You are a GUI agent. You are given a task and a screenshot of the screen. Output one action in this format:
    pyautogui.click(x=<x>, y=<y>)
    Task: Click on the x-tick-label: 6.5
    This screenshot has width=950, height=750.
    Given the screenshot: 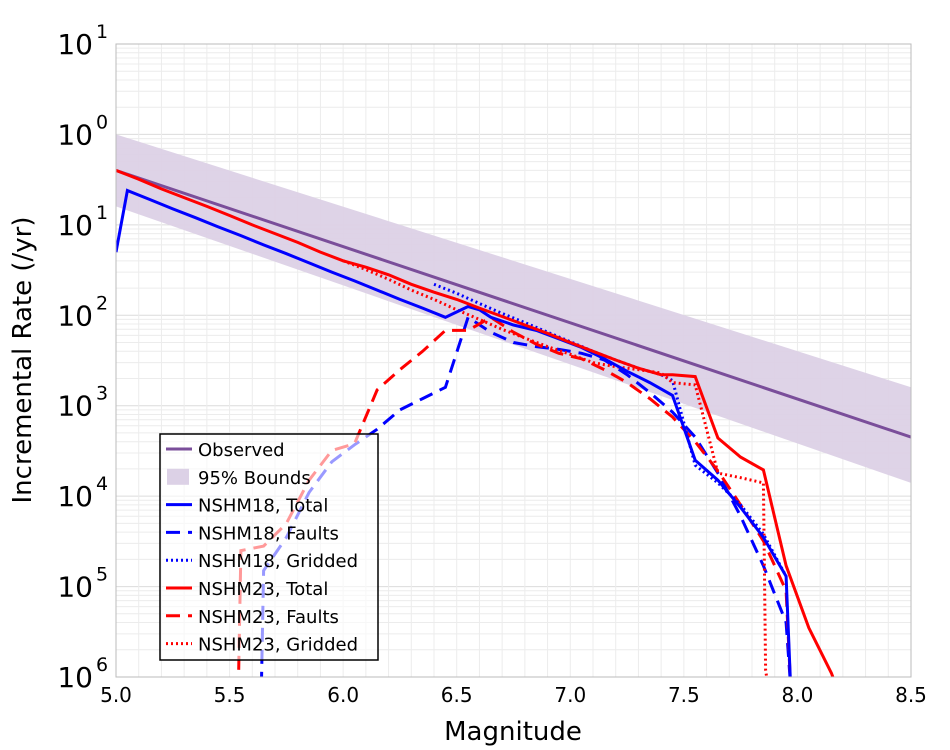 What is the action you would take?
    pyautogui.click(x=457, y=695)
    